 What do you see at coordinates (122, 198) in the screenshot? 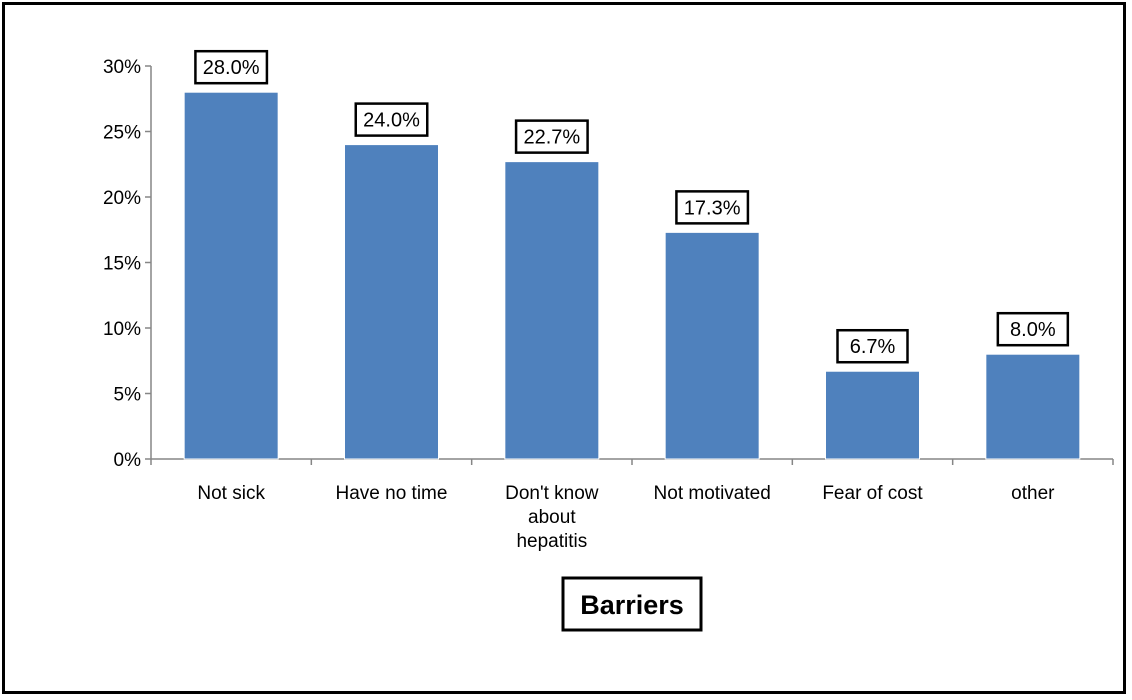
I see `y-tick-label: 20%` at bounding box center [122, 198].